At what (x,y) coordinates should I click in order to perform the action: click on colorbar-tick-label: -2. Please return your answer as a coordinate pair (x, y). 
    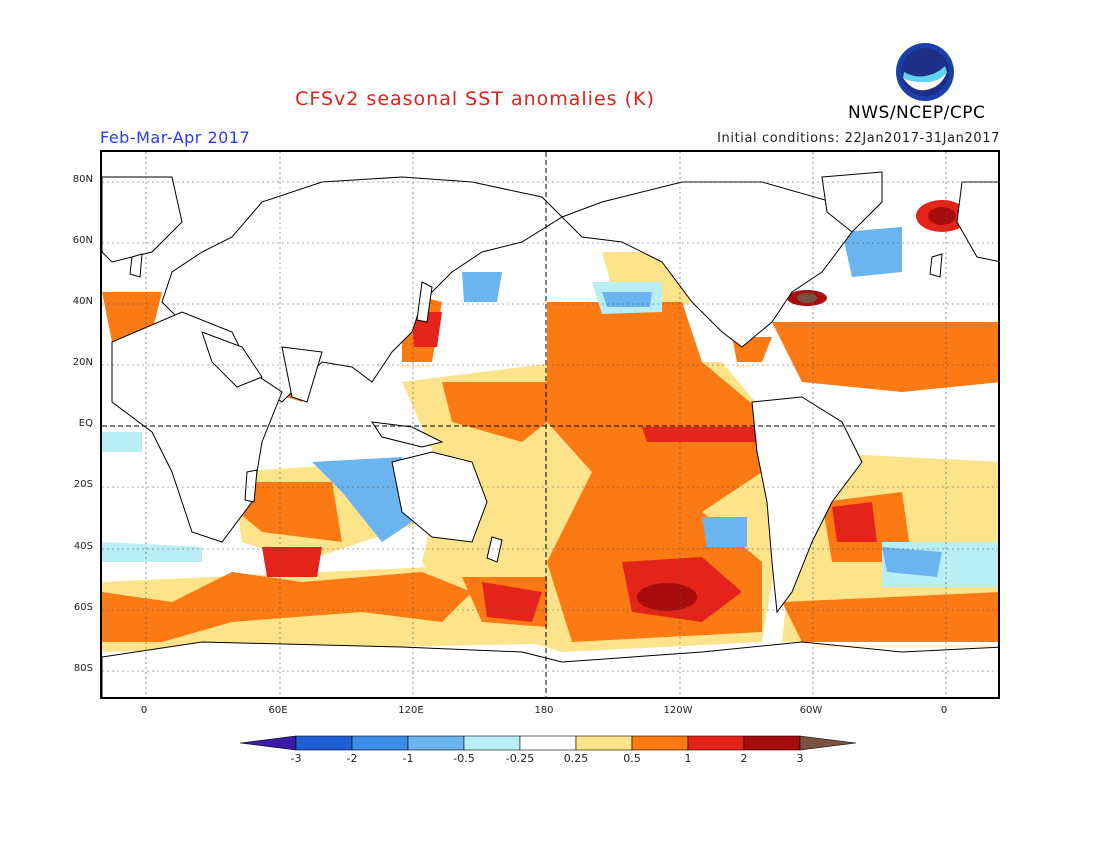
    Looking at the image, I should click on (352, 758).